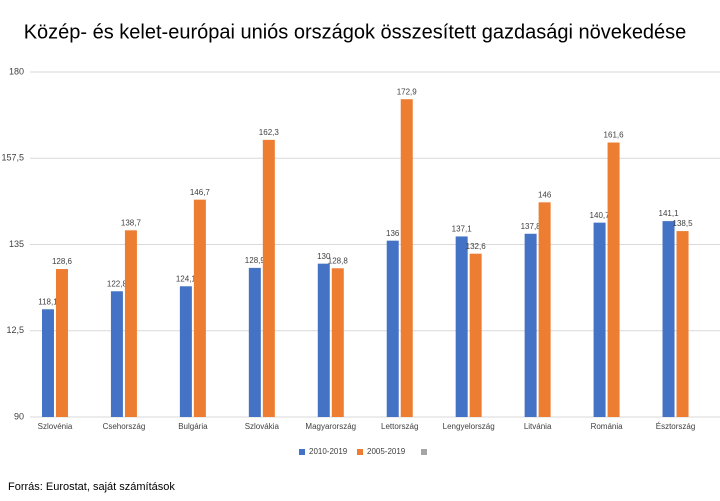 The image size is (720, 501). I want to click on value-label: 141,1, so click(669, 213).